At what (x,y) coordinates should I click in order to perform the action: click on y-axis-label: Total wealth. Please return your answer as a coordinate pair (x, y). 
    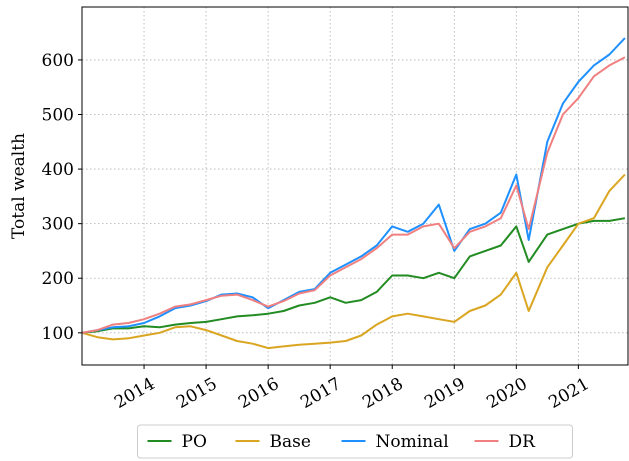
    Looking at the image, I should click on (19, 186).